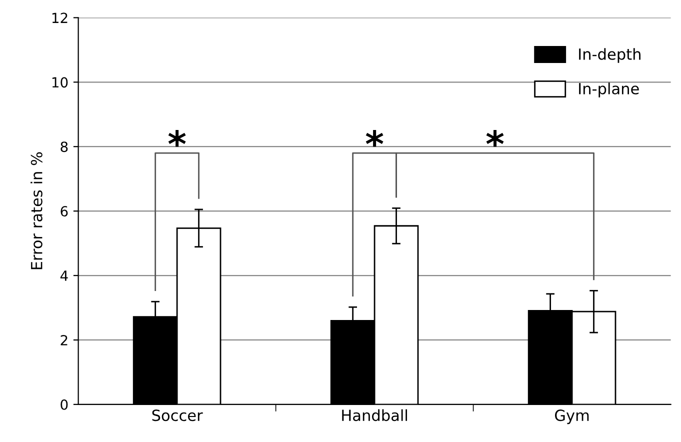  What do you see at coordinates (609, 55) in the screenshot?
I see `legend-label: In-depth` at bounding box center [609, 55].